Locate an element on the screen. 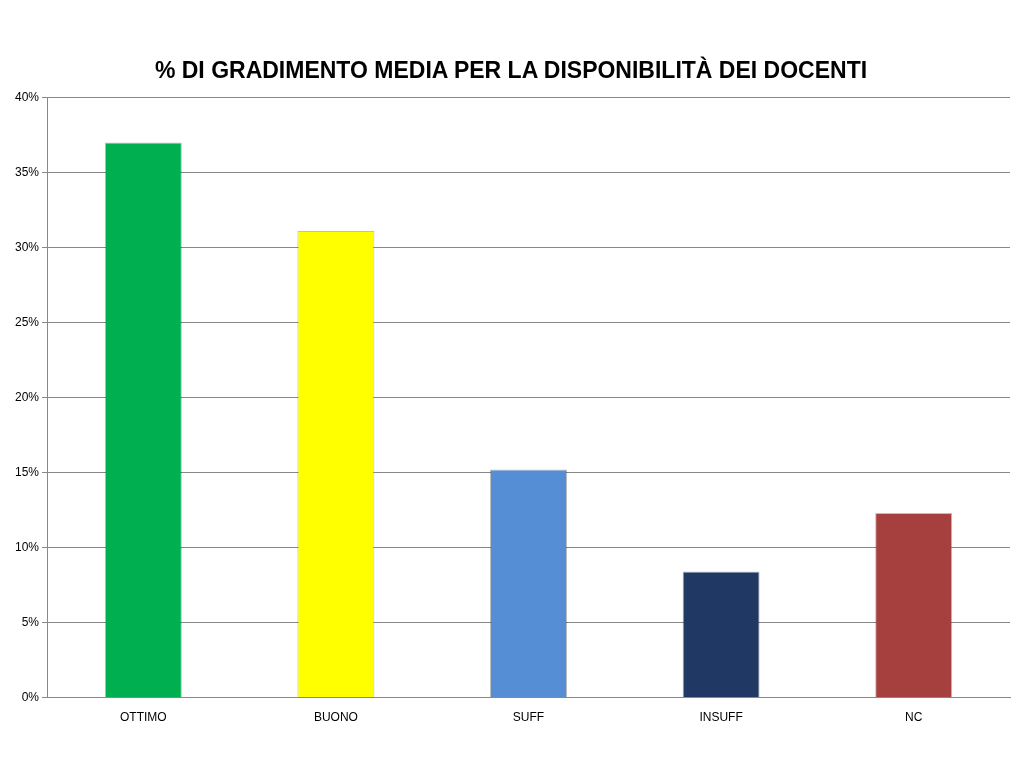 Image resolution: width=1024 pixels, height=768 pixels. x-tick-label: NC is located at coordinates (914, 717).